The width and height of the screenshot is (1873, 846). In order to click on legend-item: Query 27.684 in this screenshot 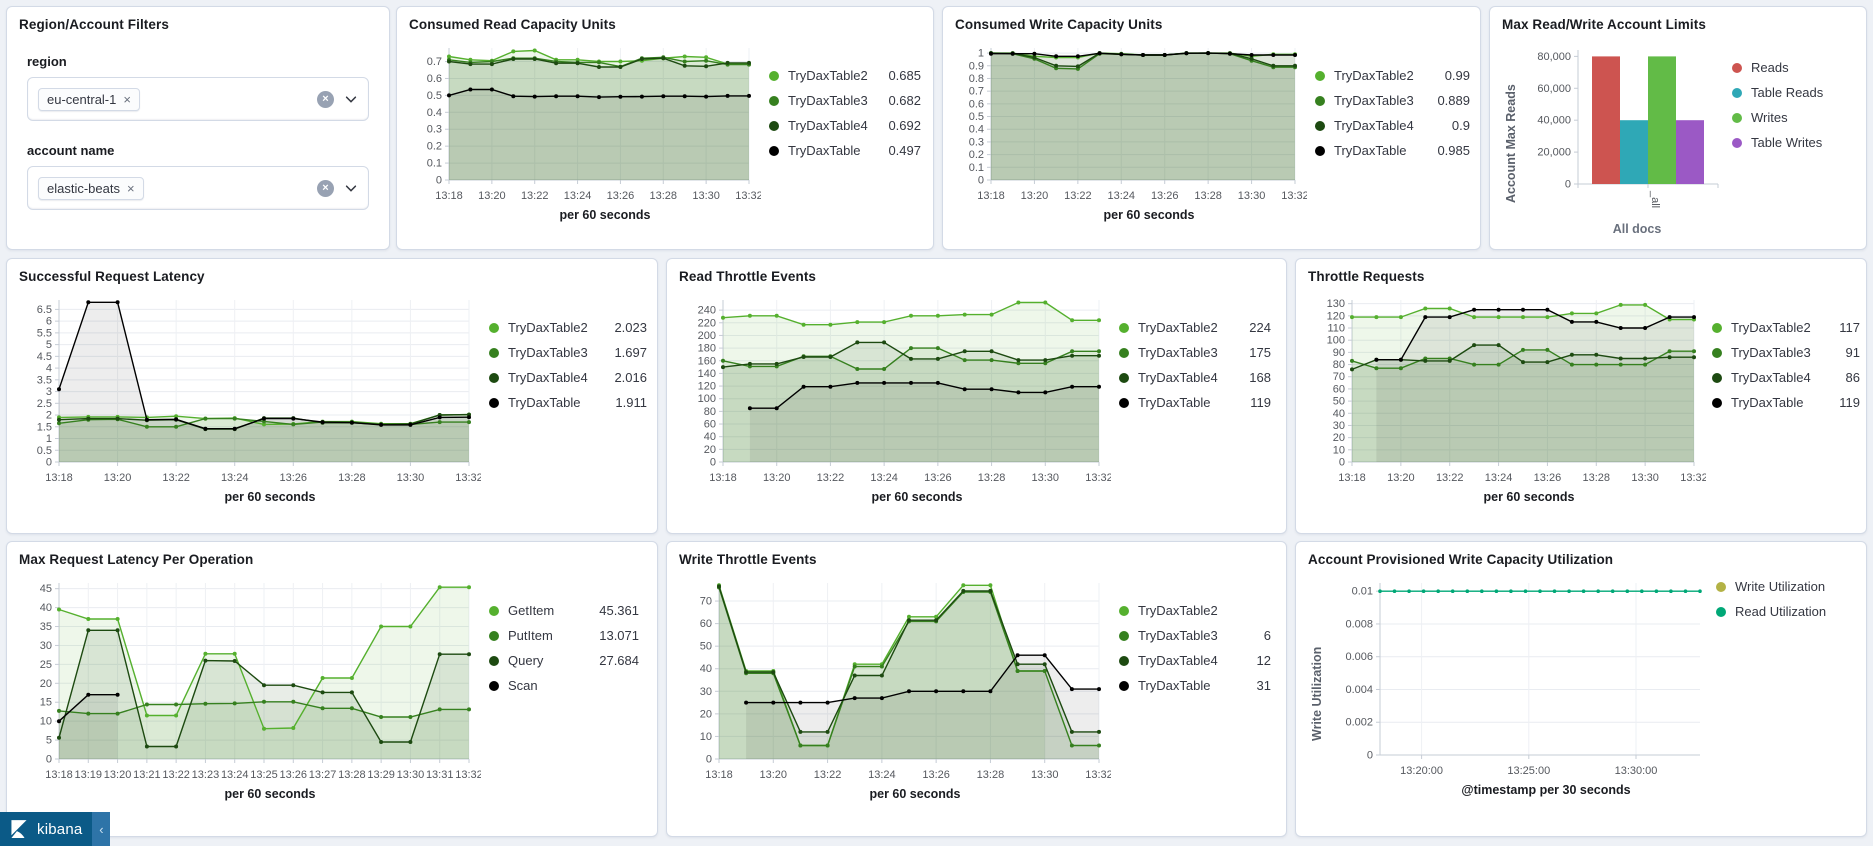, I will do `click(564, 660)`.